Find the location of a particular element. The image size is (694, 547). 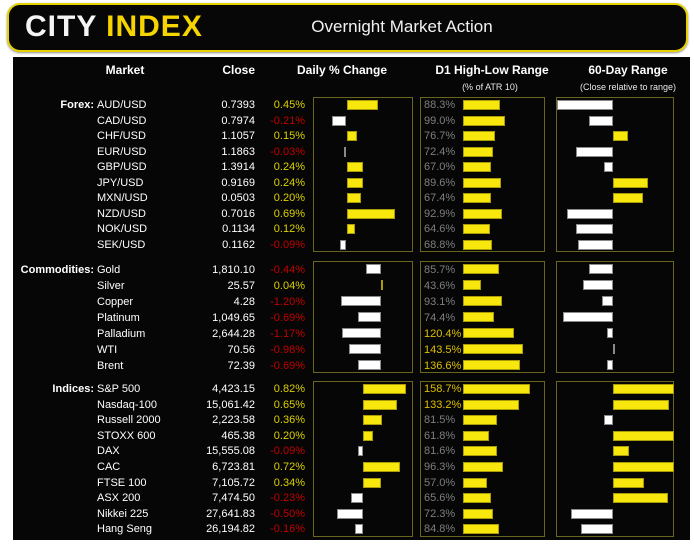

table-row: CAD/USD 0.7974 -0.21% 99.0% is located at coordinates (347, 121).